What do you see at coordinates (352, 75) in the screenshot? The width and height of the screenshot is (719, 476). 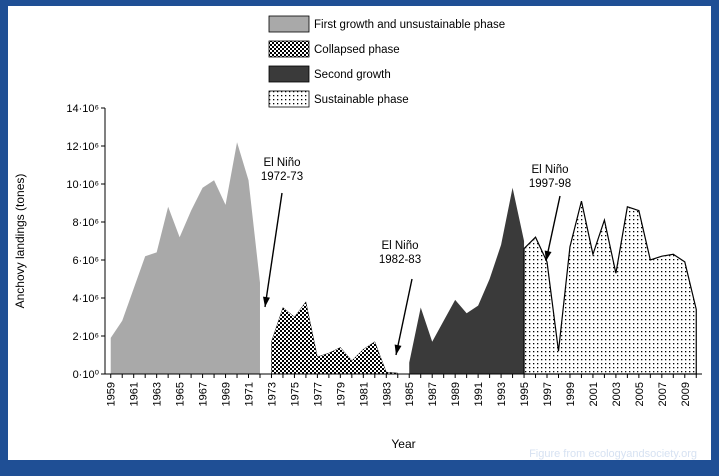 I see `legend-label-3: Second growth` at bounding box center [352, 75].